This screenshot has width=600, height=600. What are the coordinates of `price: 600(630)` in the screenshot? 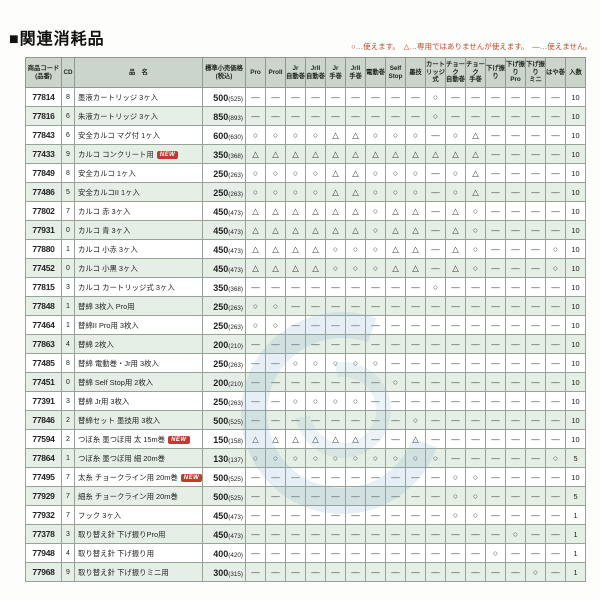 It's located at (224, 135).